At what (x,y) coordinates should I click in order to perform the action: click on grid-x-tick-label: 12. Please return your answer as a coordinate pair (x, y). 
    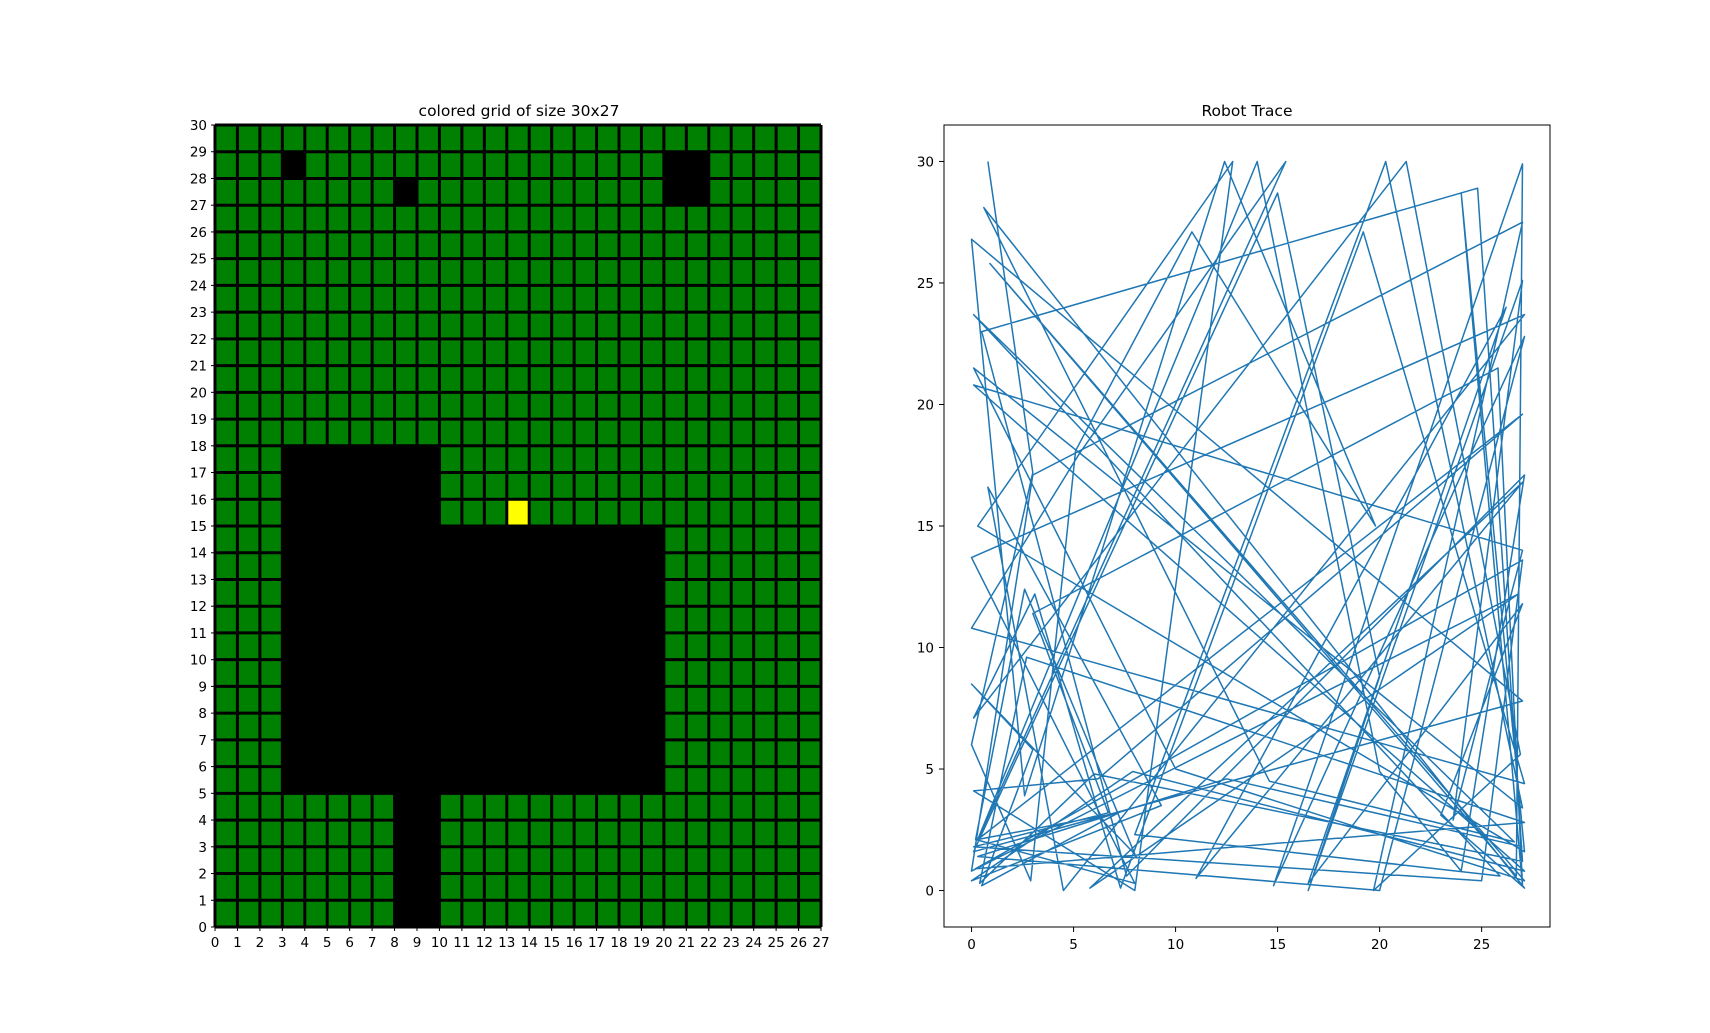
    Looking at the image, I should click on (484, 943).